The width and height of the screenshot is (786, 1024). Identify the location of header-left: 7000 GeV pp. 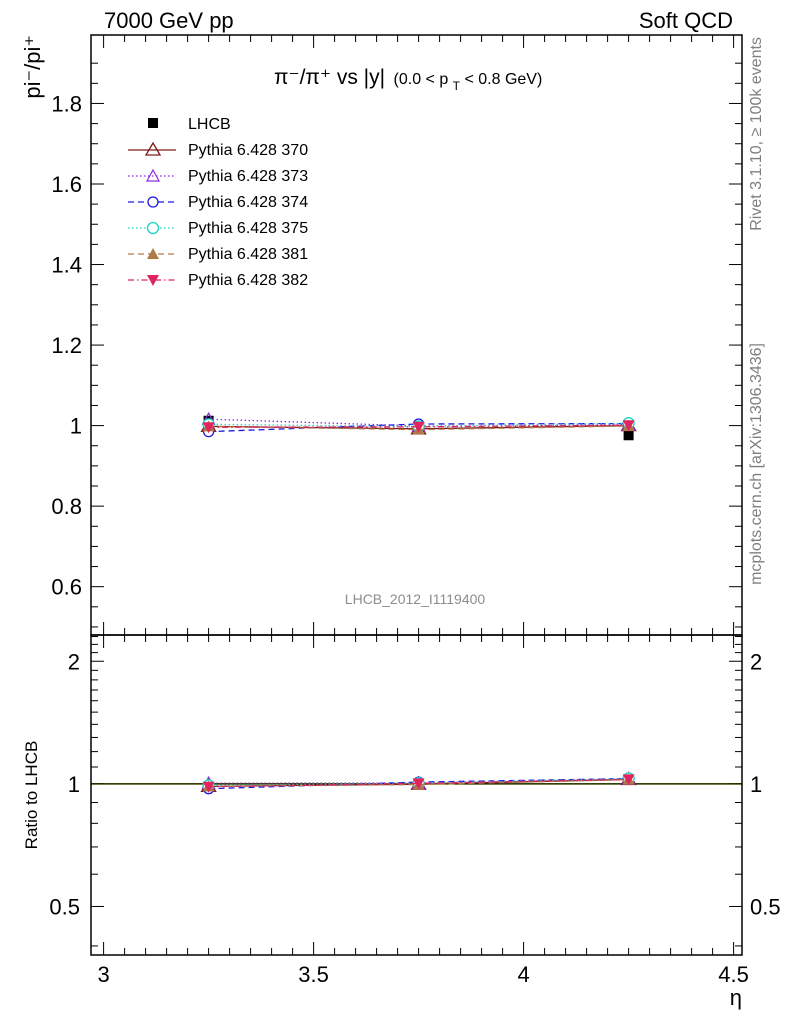
(169, 20).